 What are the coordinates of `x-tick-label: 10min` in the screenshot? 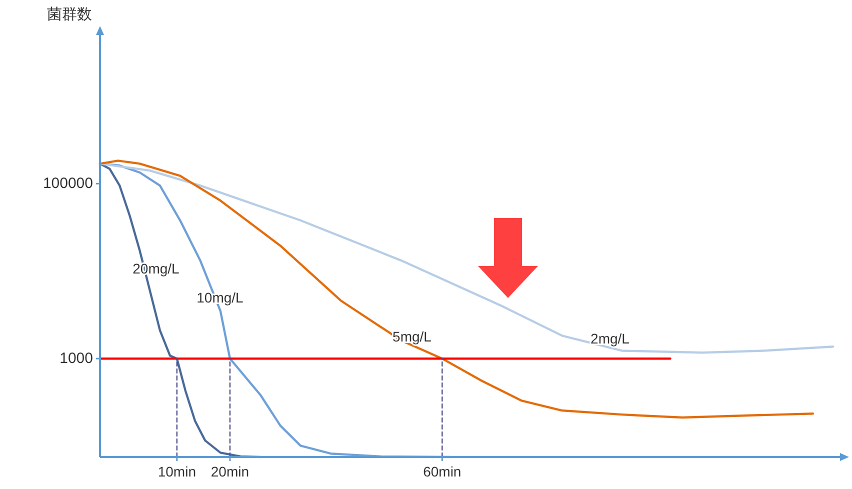 It's located at (177, 472).